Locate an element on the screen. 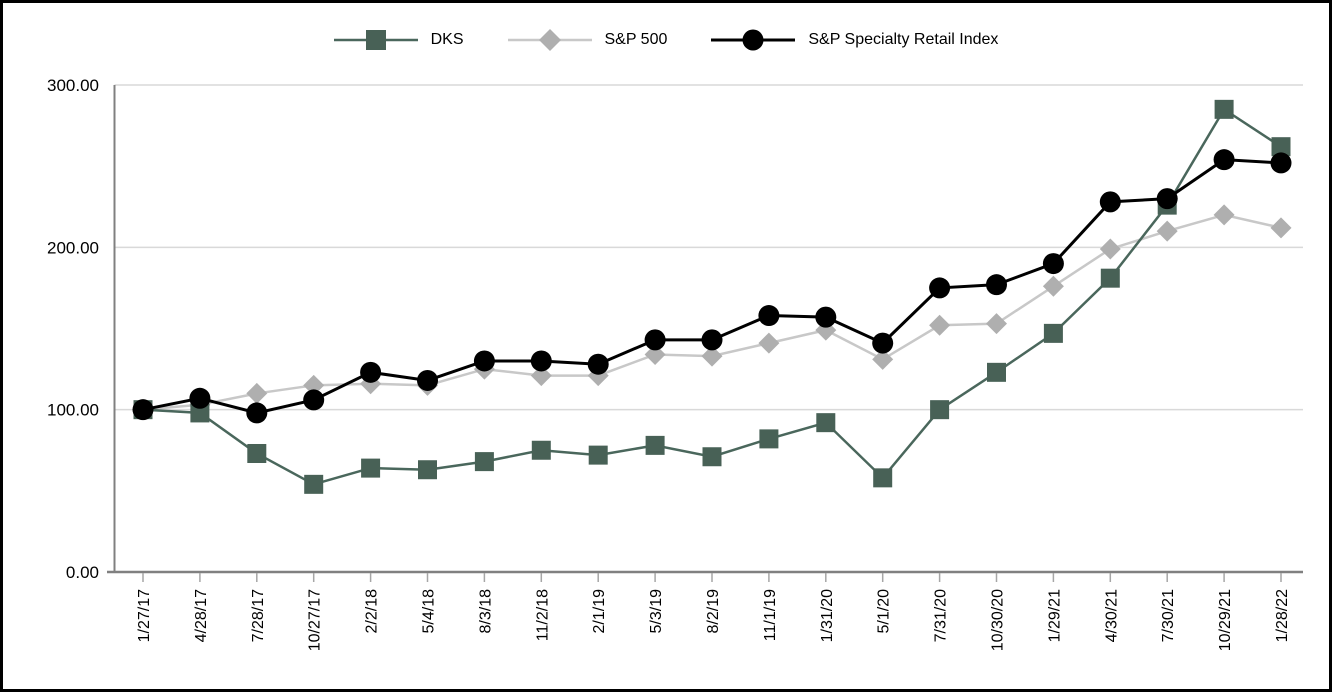 This screenshot has height=692, width=1332. x-tick-label: 5/4/18 is located at coordinates (429, 611).